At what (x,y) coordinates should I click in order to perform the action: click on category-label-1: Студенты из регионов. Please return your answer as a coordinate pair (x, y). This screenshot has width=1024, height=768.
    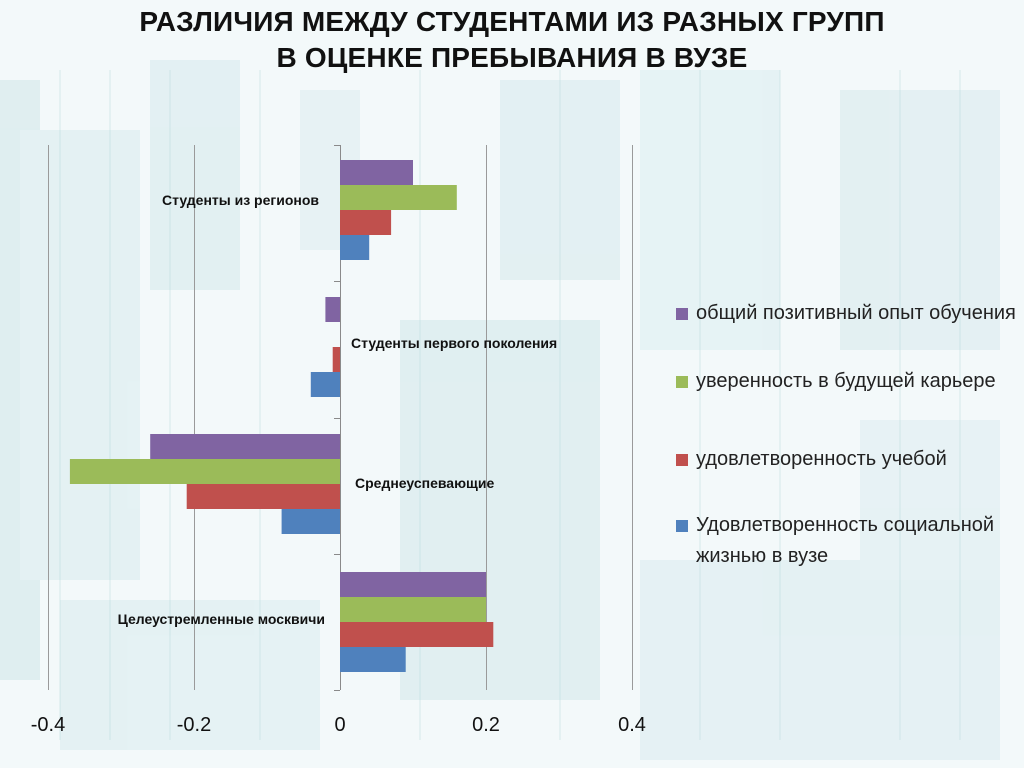
    Looking at the image, I should click on (240, 200).